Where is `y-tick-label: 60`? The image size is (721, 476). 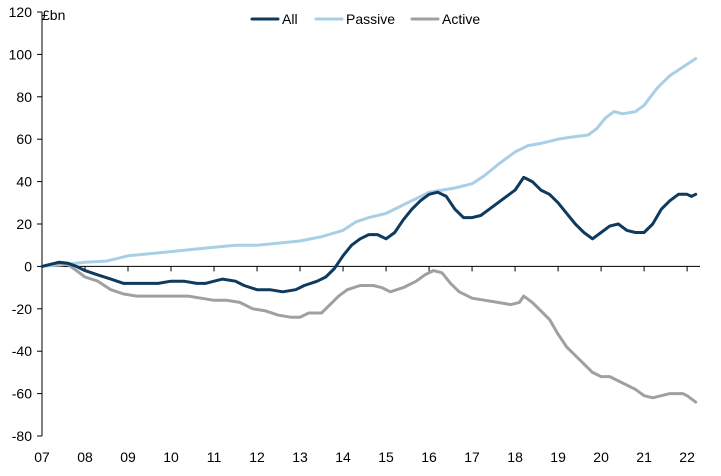 y-tick-label: 60 is located at coordinates (24, 139).